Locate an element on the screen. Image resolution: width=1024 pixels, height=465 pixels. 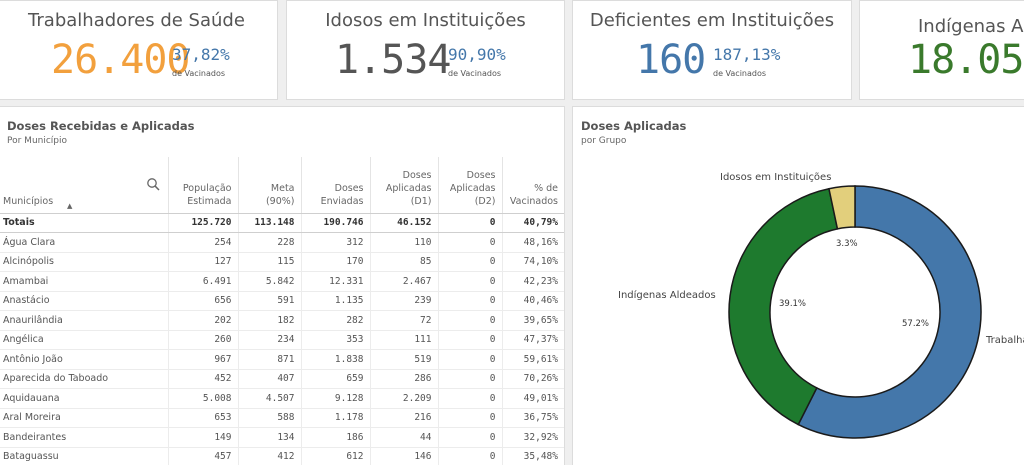
table-row: Bandeirantes 149 134 186 44 0 32,92% is located at coordinates (282, 437).